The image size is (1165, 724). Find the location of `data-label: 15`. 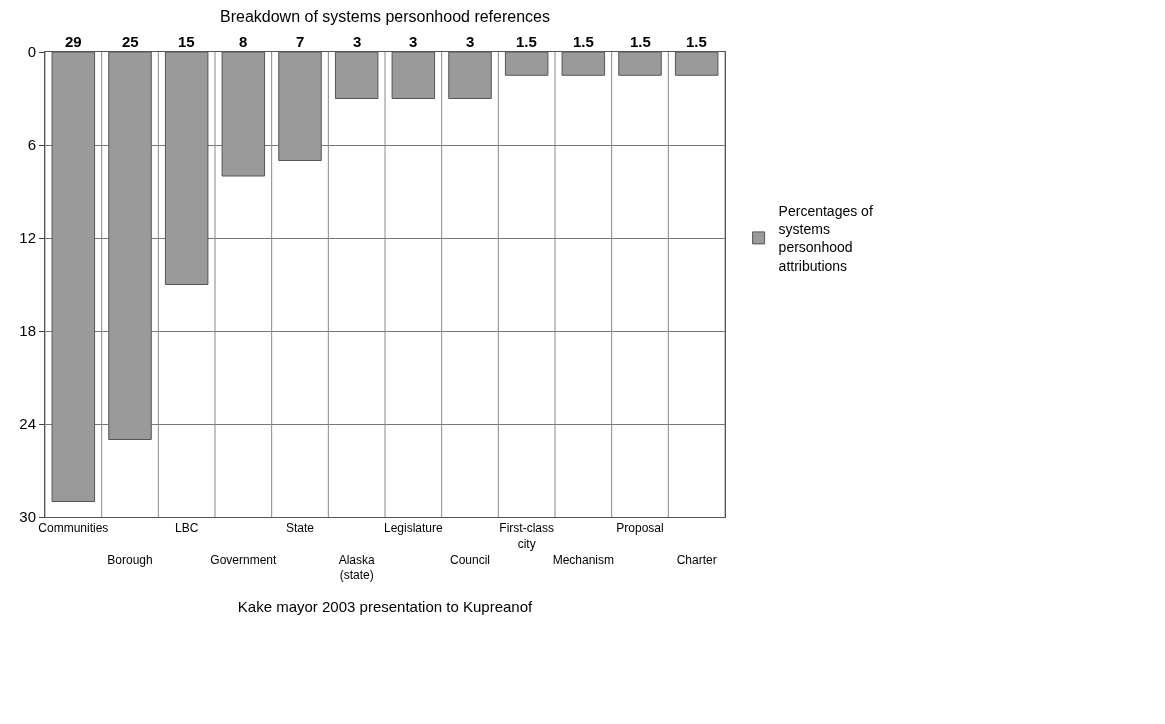

data-label: 15 is located at coordinates (186, 41).